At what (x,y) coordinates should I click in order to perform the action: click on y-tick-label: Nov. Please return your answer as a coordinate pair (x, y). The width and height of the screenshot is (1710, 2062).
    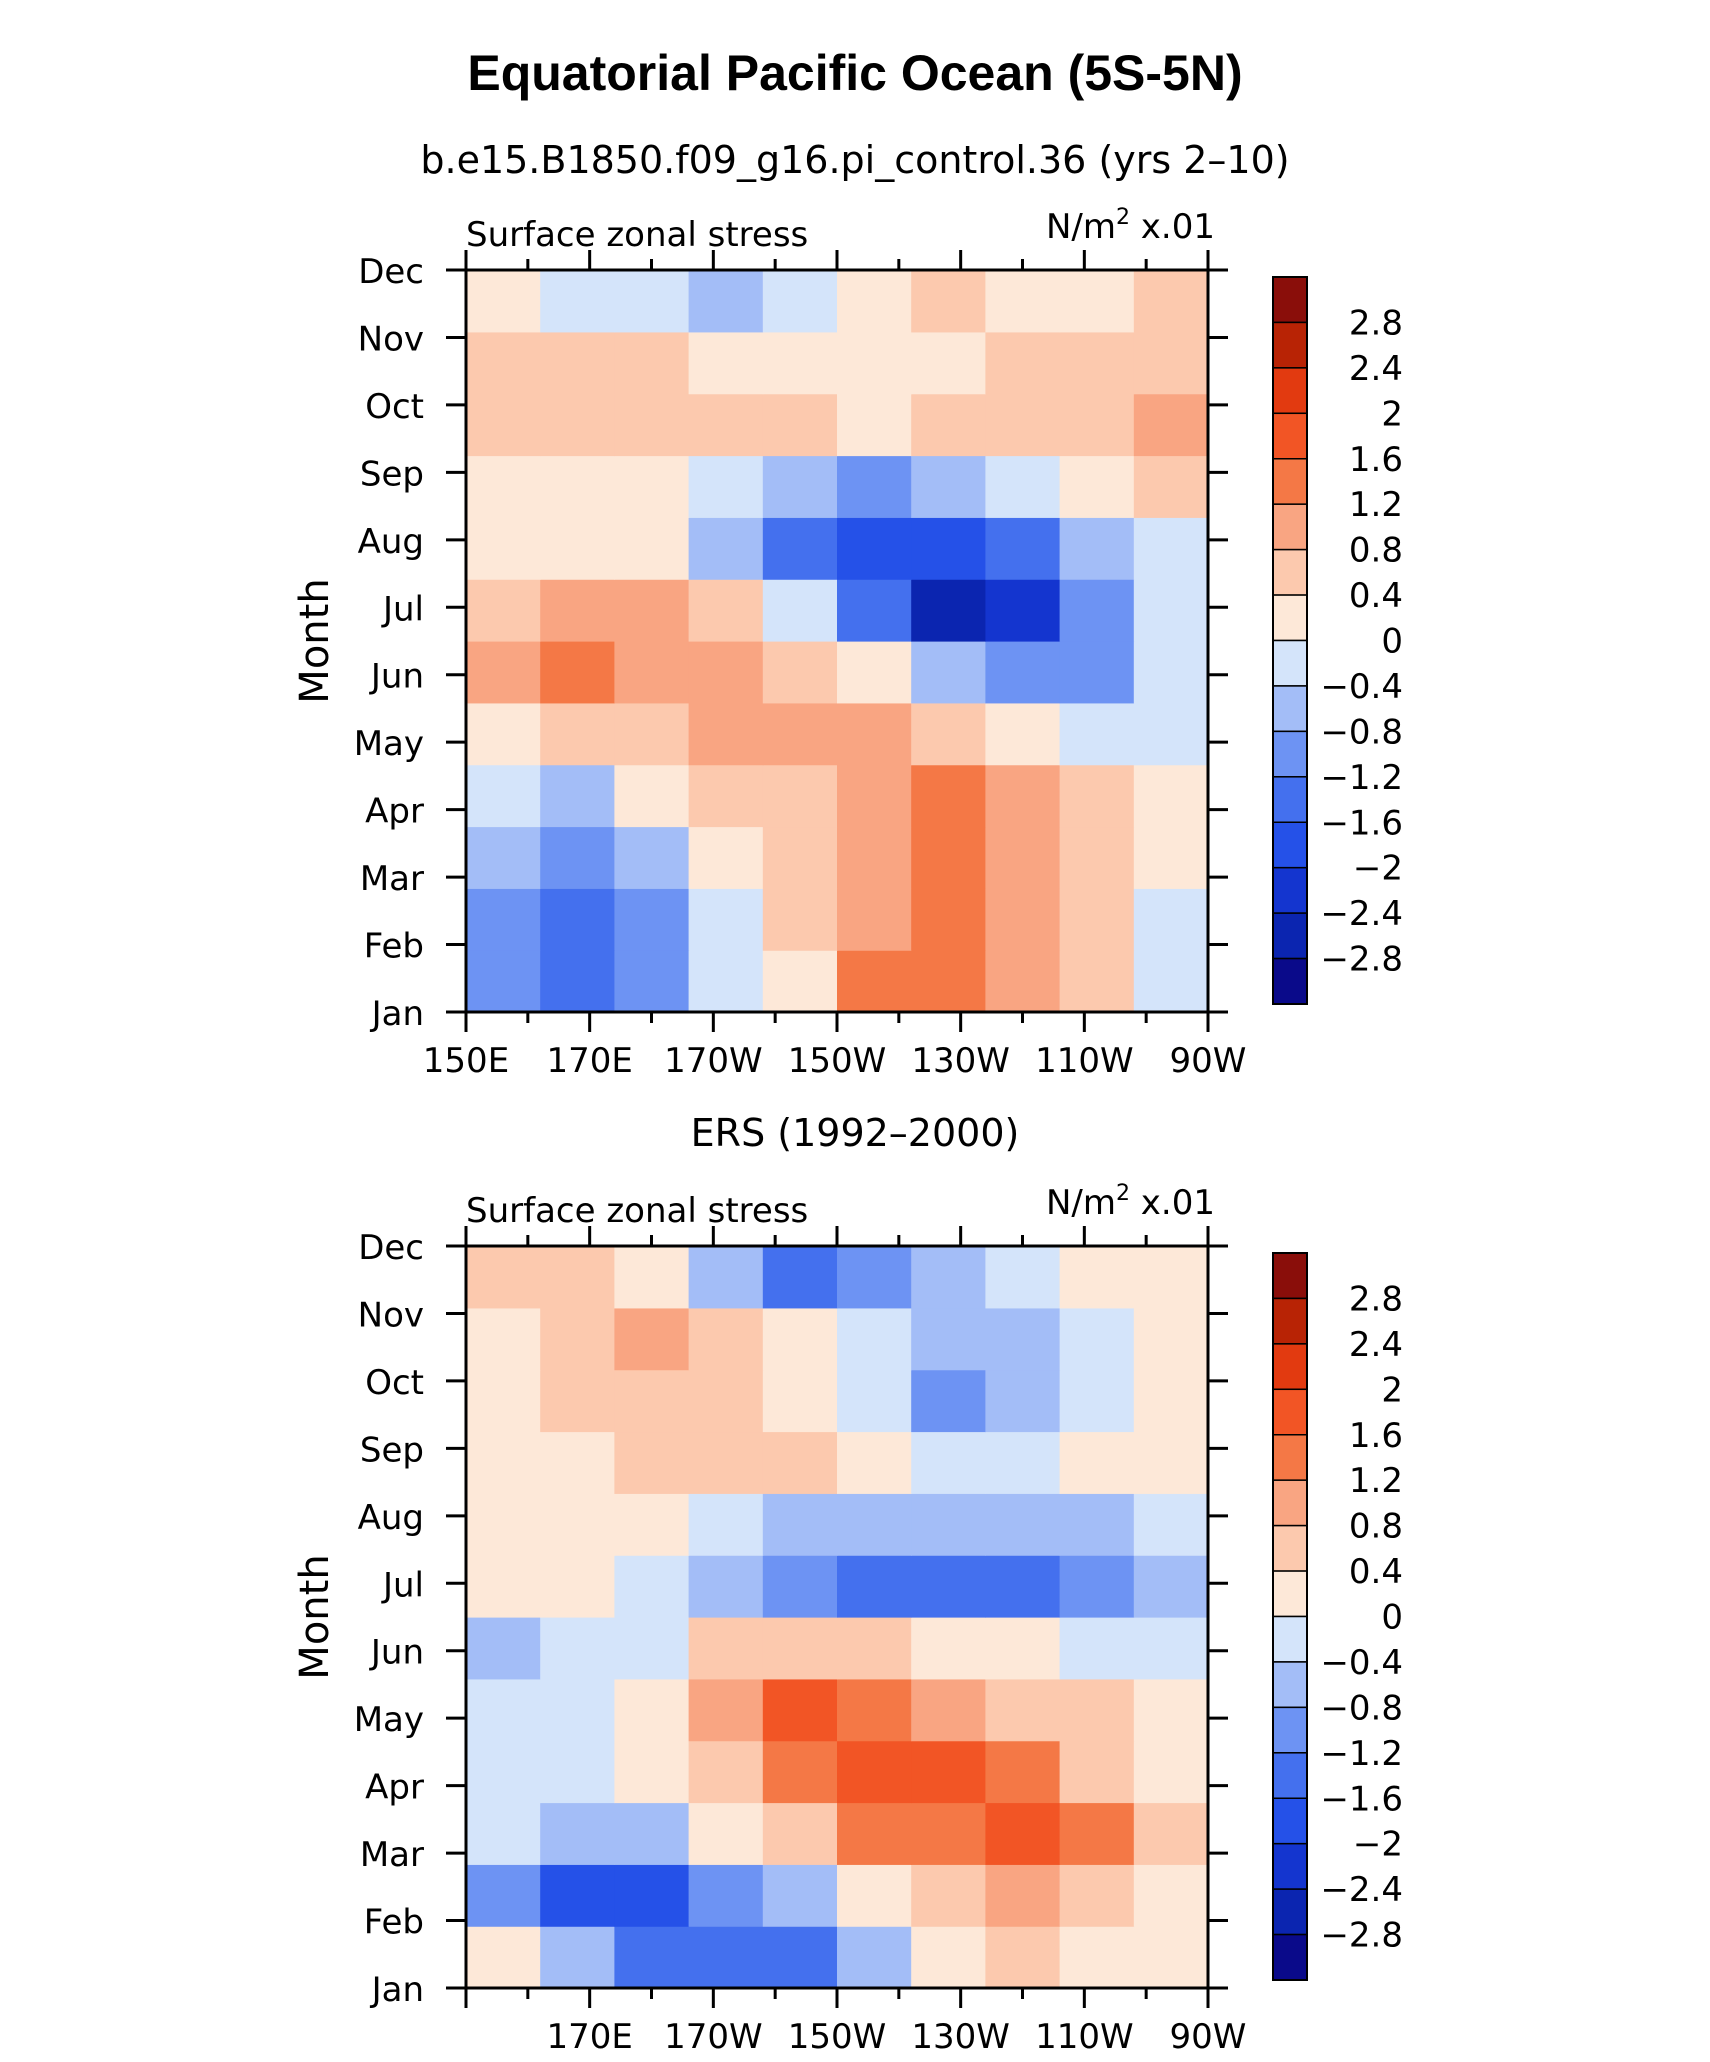
    Looking at the image, I should click on (391, 339).